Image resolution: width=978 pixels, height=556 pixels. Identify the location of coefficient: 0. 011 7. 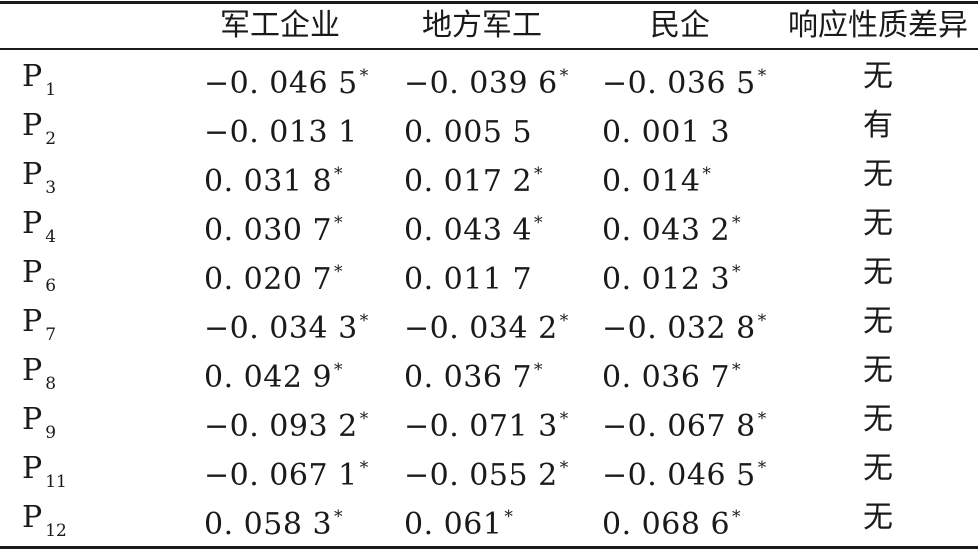
(468, 279).